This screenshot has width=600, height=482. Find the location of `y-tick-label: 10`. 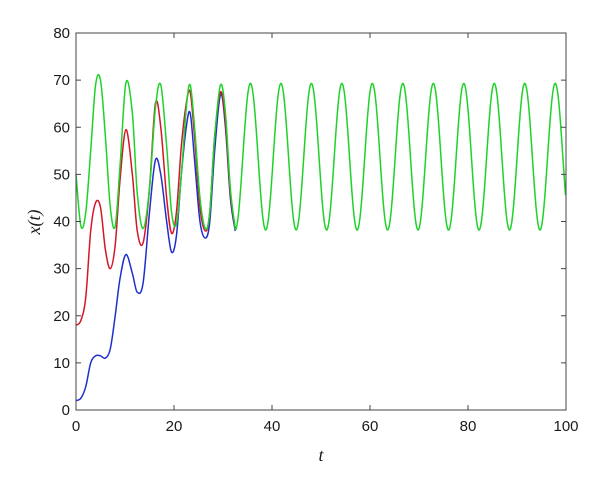

y-tick-label: 10 is located at coordinates (61, 363).